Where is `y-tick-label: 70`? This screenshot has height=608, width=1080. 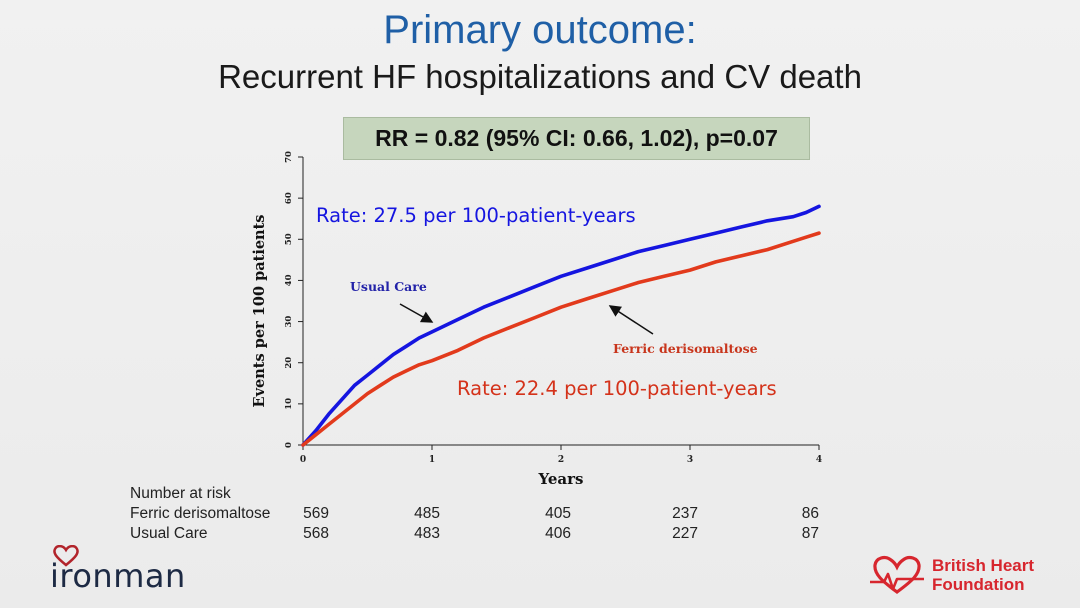
y-tick-label: 70 is located at coordinates (289, 157).